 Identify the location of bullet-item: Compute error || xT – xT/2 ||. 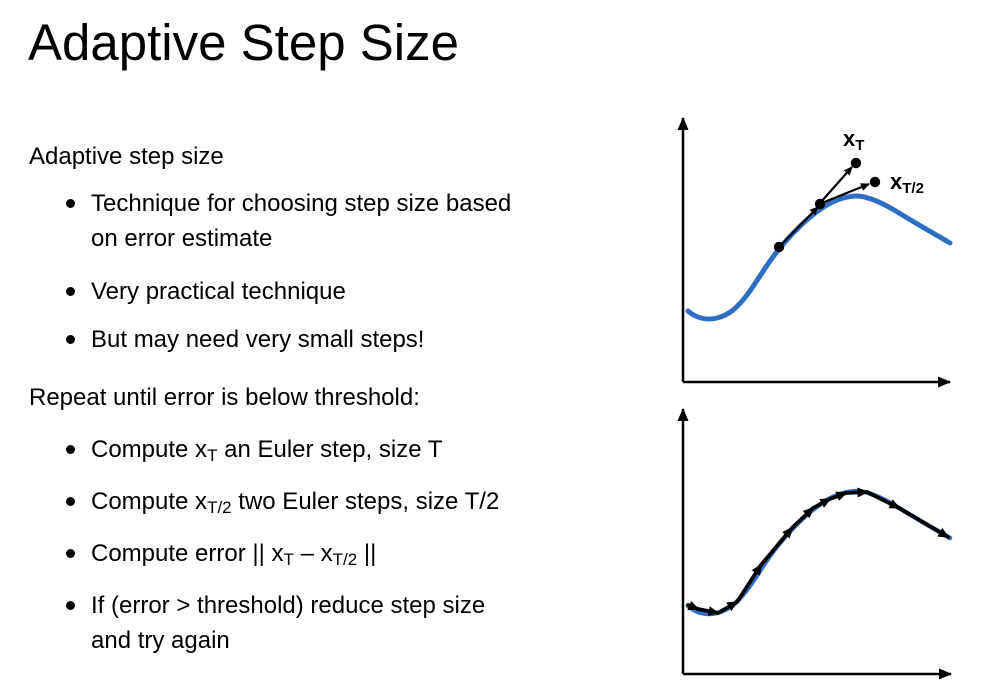
(221, 556).